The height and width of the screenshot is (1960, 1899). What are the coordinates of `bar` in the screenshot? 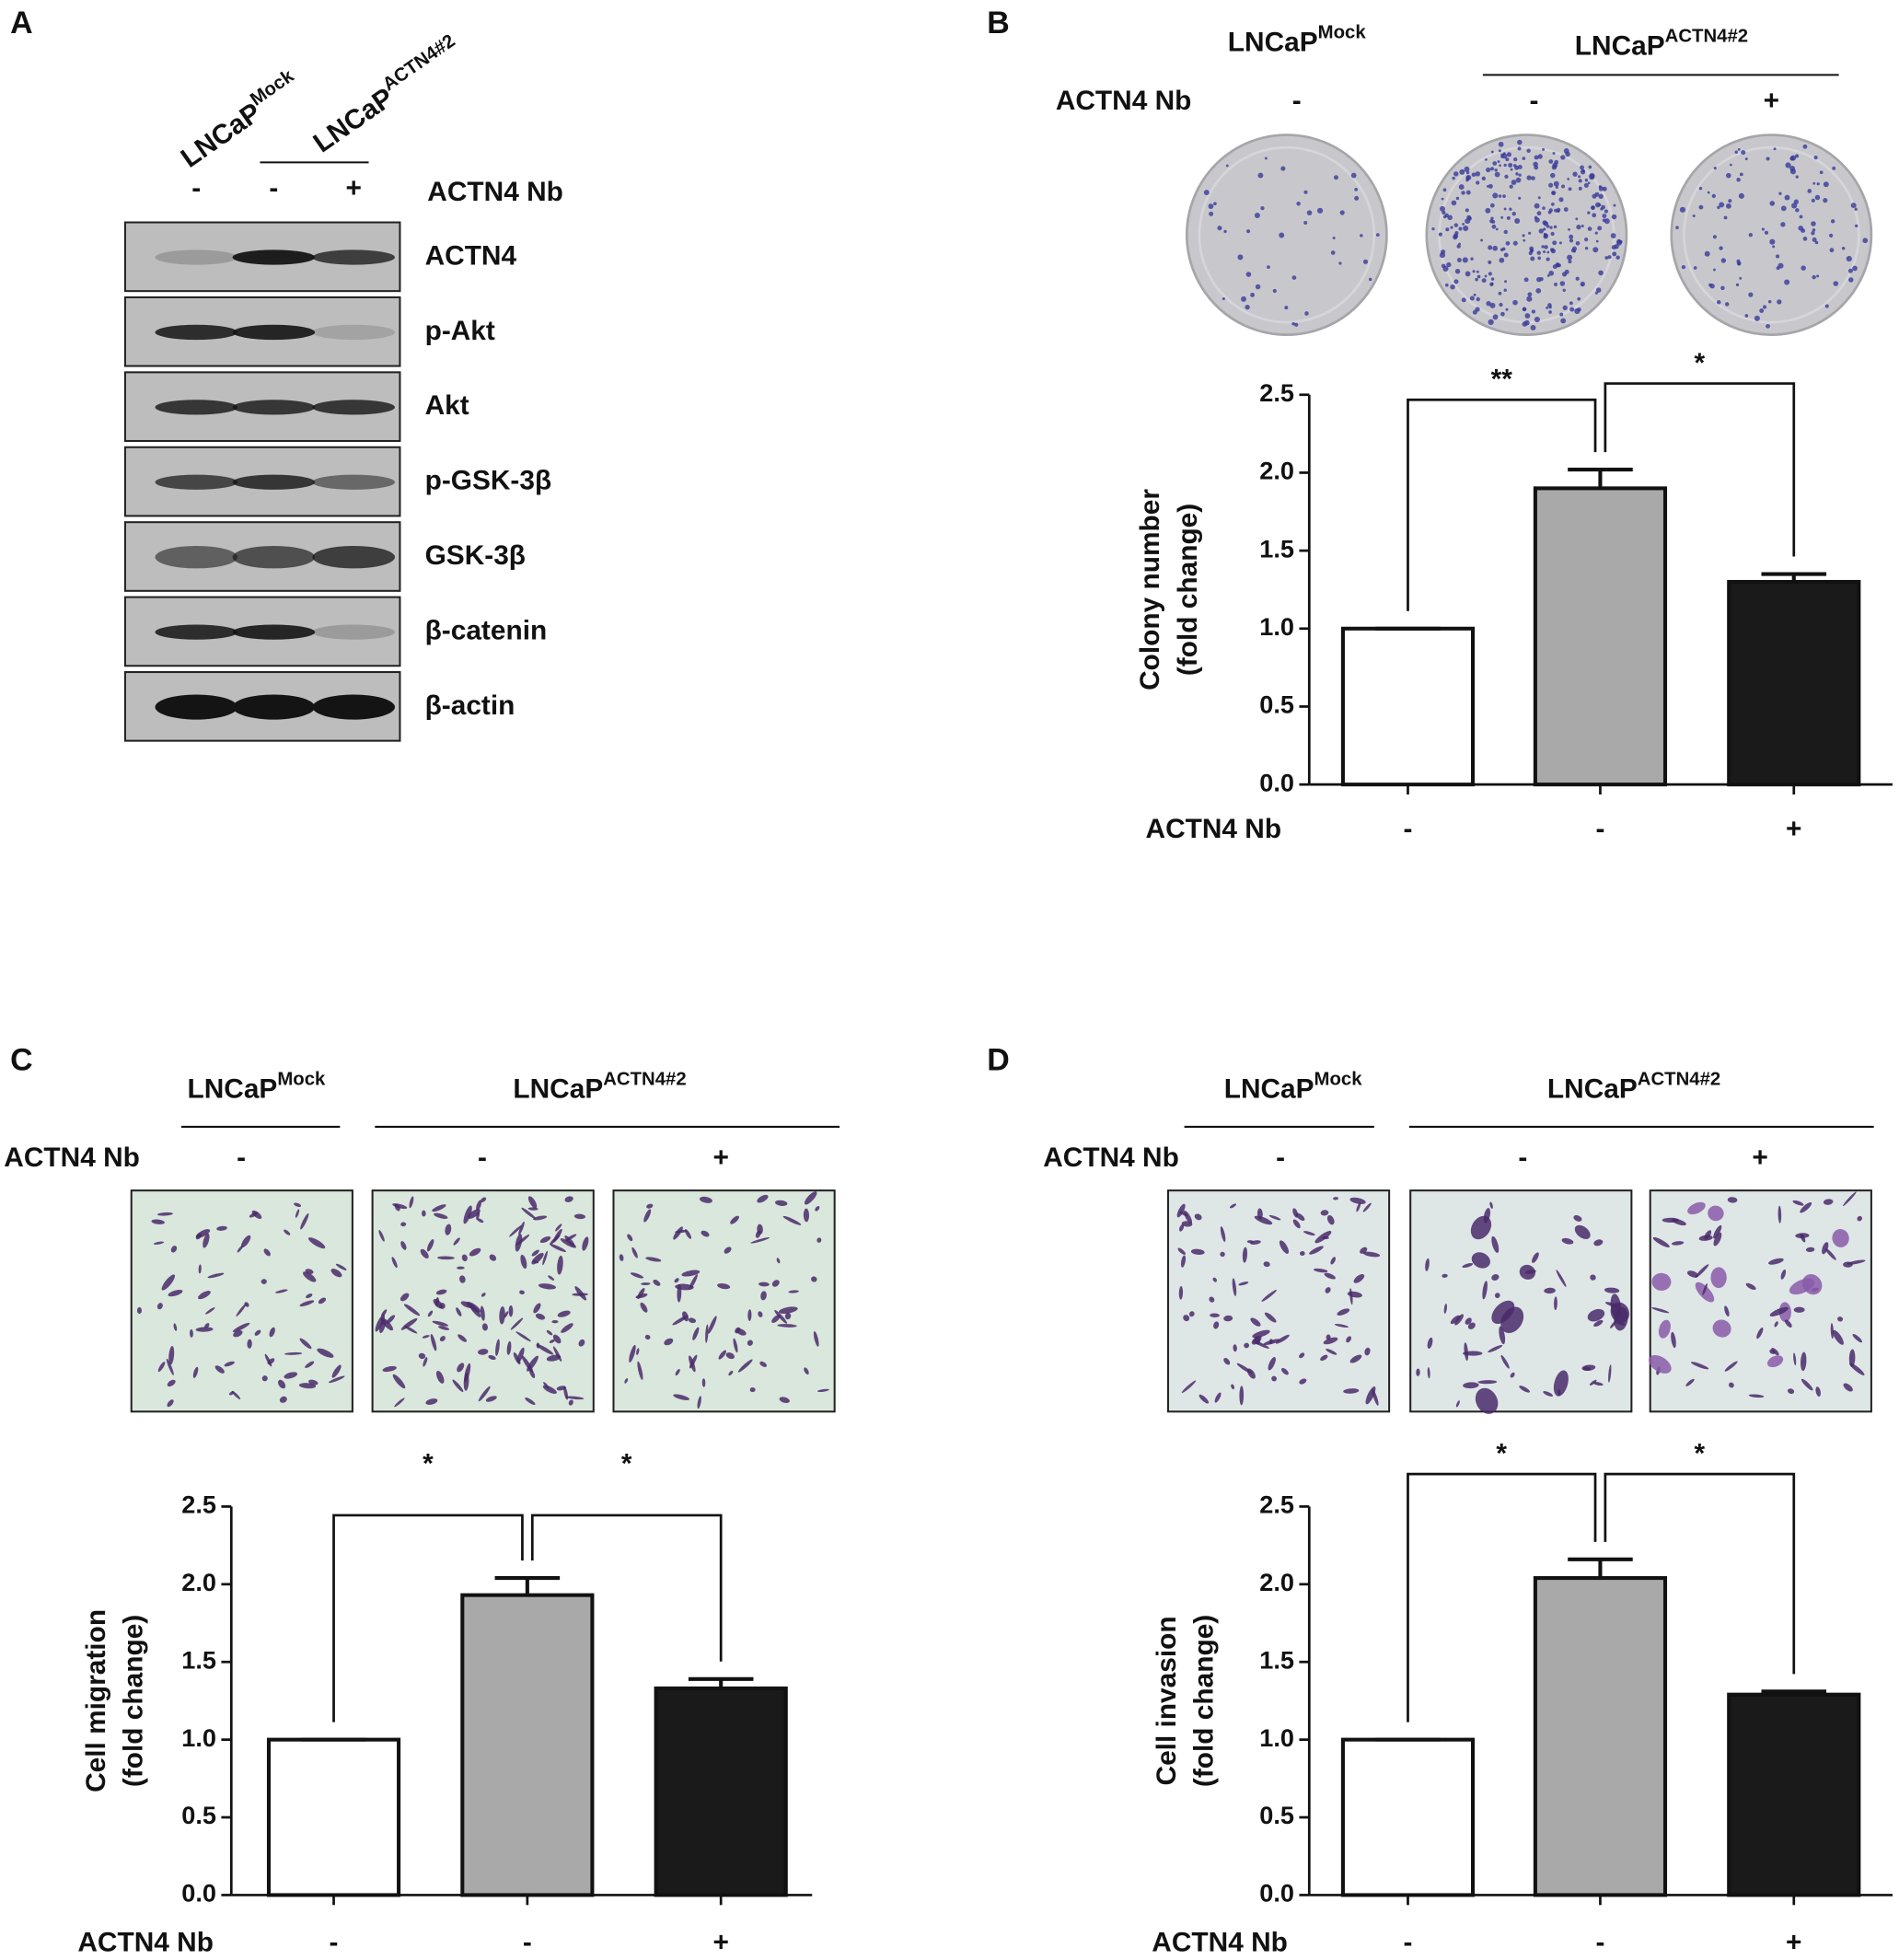 It's located at (333, 1817).